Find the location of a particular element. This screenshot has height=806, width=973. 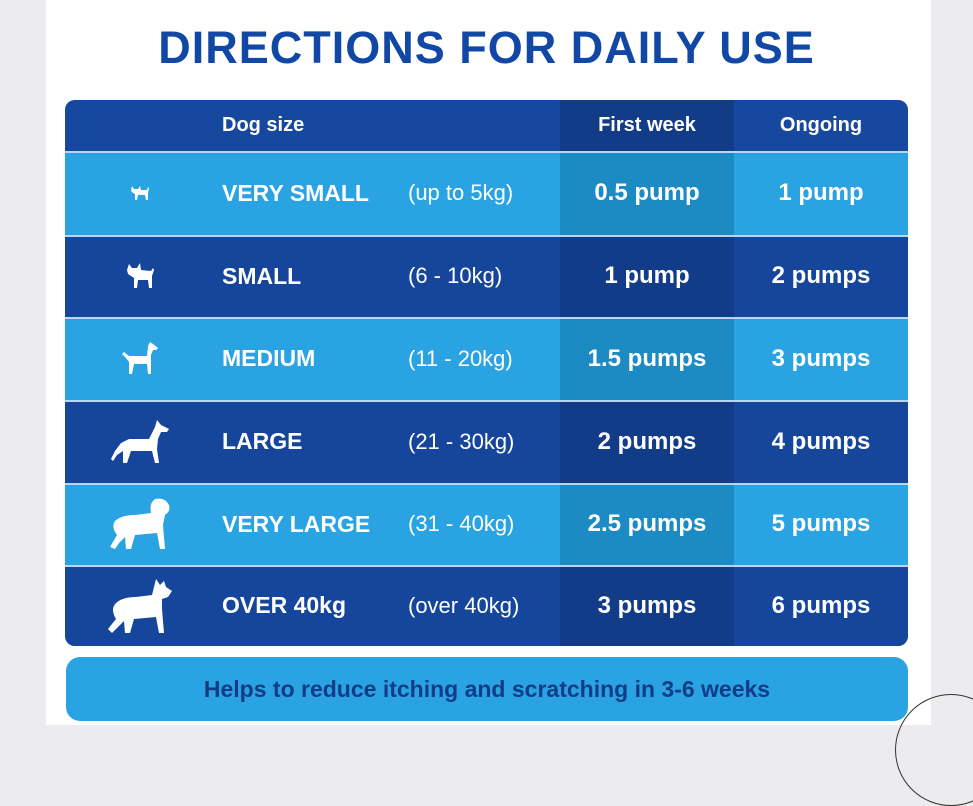

first-week-dose: 1.5 pumps is located at coordinates (647, 358).